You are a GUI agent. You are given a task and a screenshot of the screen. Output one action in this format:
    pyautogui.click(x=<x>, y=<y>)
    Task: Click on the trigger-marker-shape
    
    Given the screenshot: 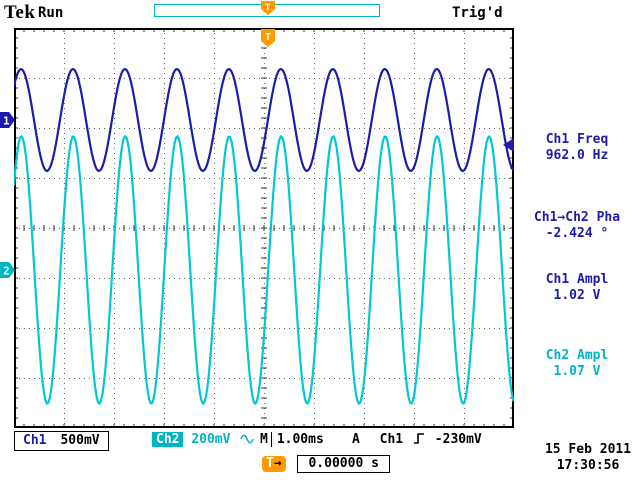 What is the action you would take?
    pyautogui.click(x=268, y=8)
    